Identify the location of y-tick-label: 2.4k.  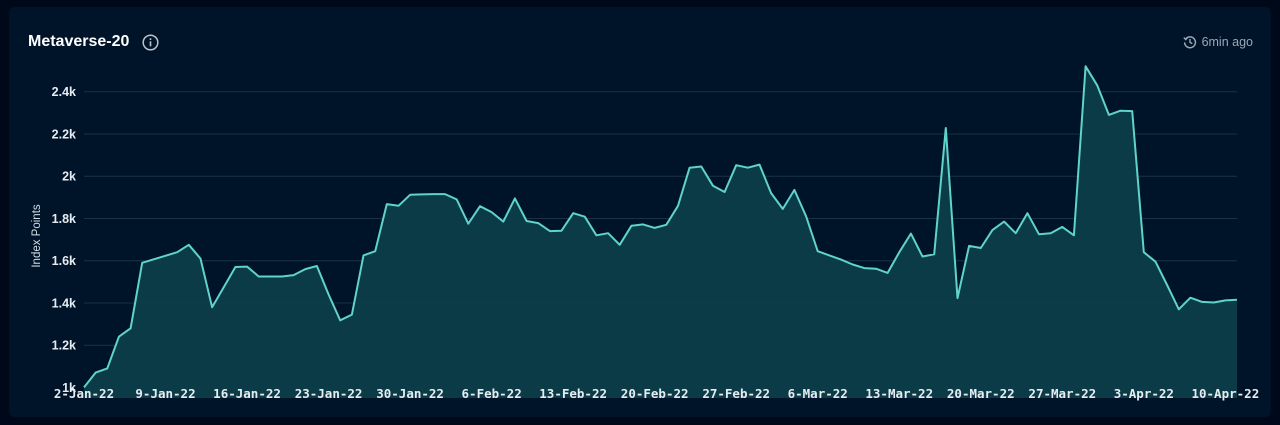
(64, 92).